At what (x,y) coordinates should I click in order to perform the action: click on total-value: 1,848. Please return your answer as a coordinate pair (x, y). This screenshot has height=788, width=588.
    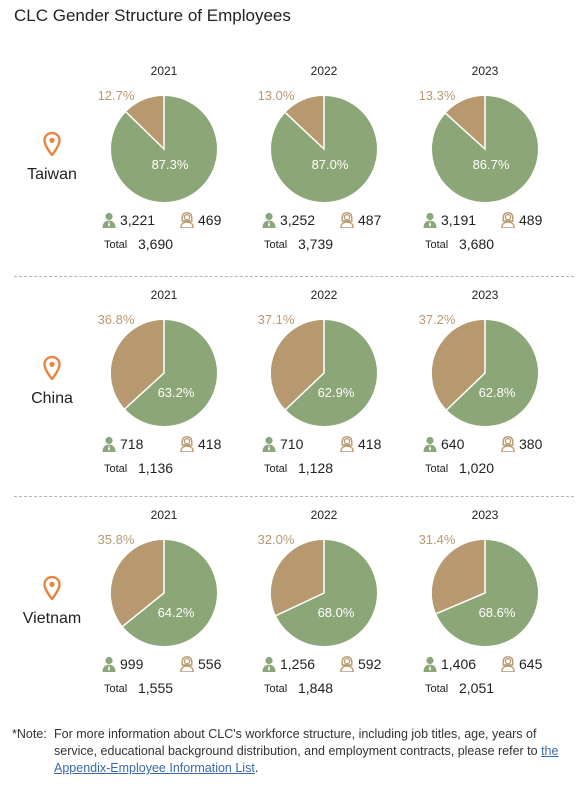
    Looking at the image, I should click on (316, 688).